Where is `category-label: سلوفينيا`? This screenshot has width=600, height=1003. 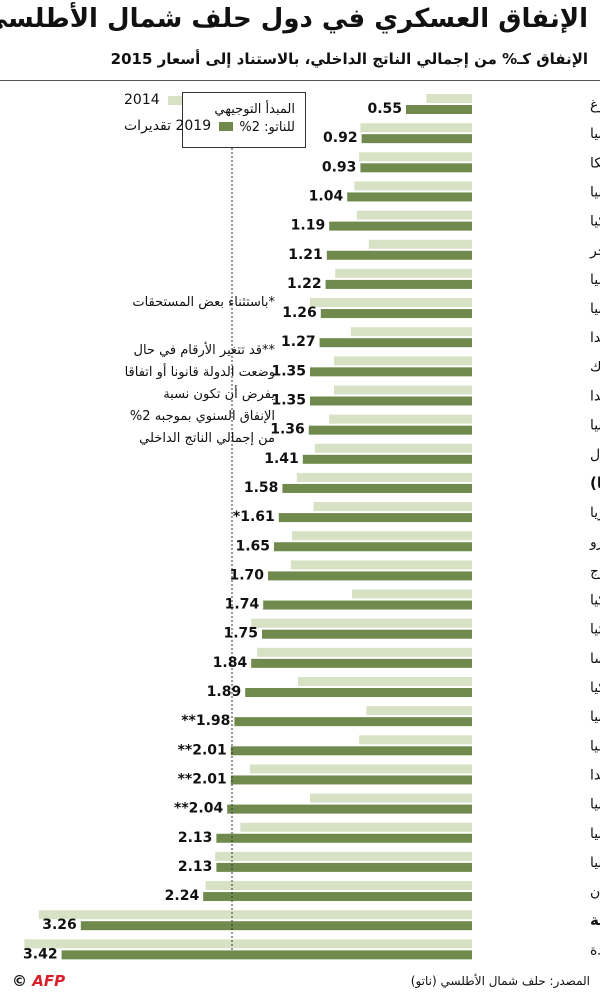 category-label: سلوفينيا is located at coordinates (595, 192).